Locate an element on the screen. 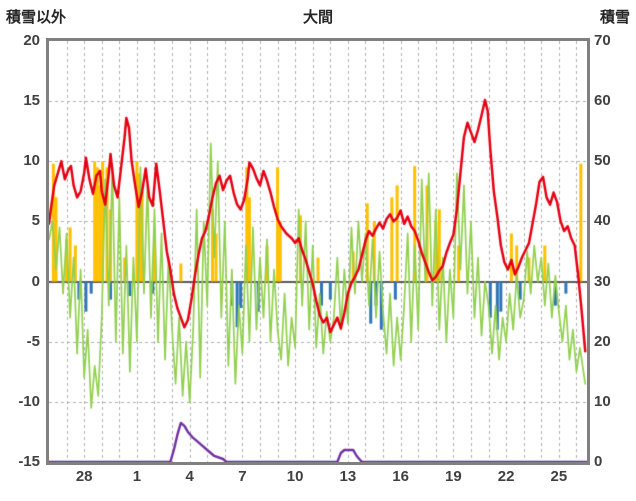 The width and height of the screenshot is (636, 501). y-right-tick: 40 is located at coordinates (602, 221).